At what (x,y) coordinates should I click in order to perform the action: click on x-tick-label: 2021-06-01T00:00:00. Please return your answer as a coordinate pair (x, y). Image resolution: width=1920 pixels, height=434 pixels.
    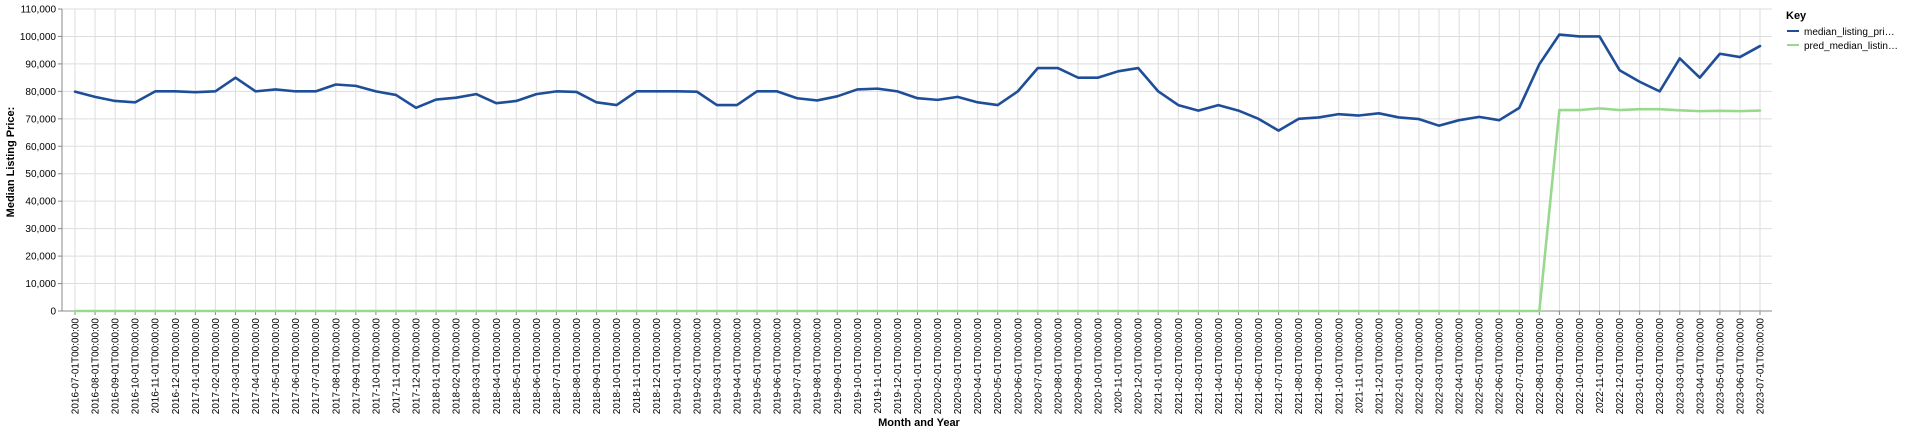
    Looking at the image, I should click on (1259, 366).